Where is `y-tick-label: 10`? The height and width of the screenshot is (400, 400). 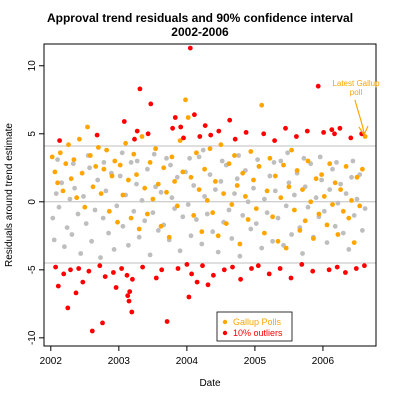
y-tick-label: 10 is located at coordinates (32, 66).